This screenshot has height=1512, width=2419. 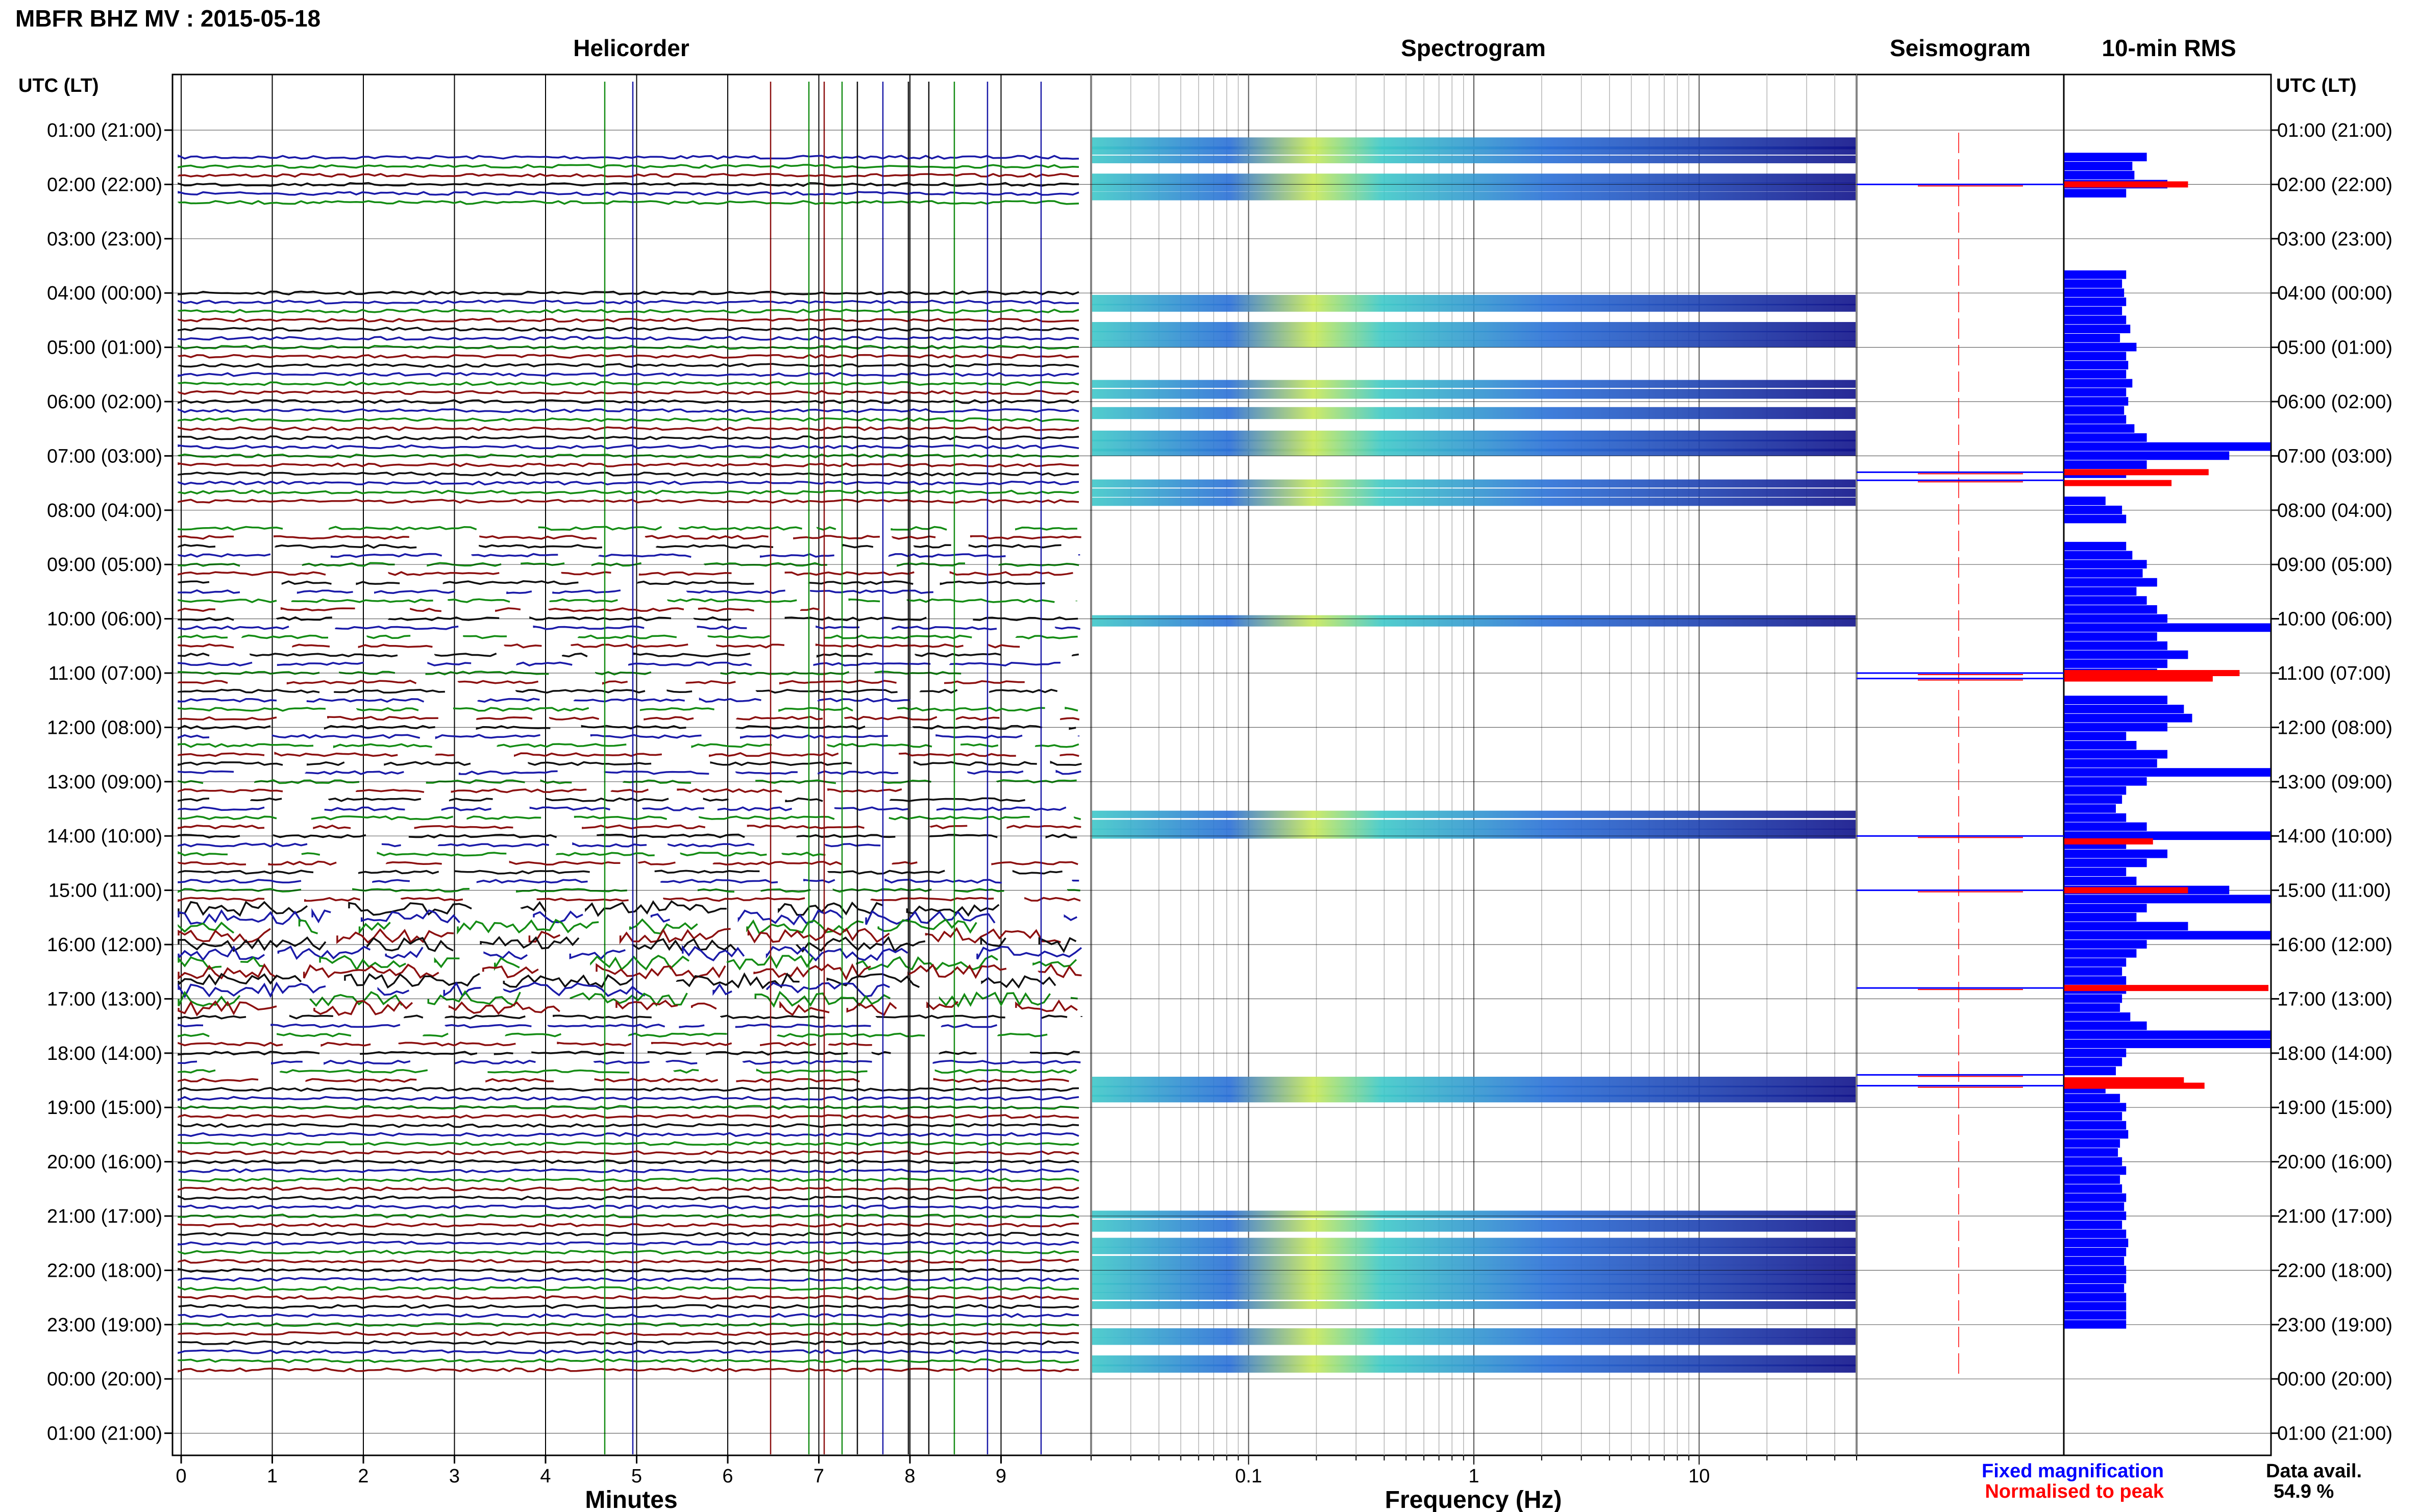 I want to click on time-tick-right: 22:00 (18:00), so click(x=2334, y=1270).